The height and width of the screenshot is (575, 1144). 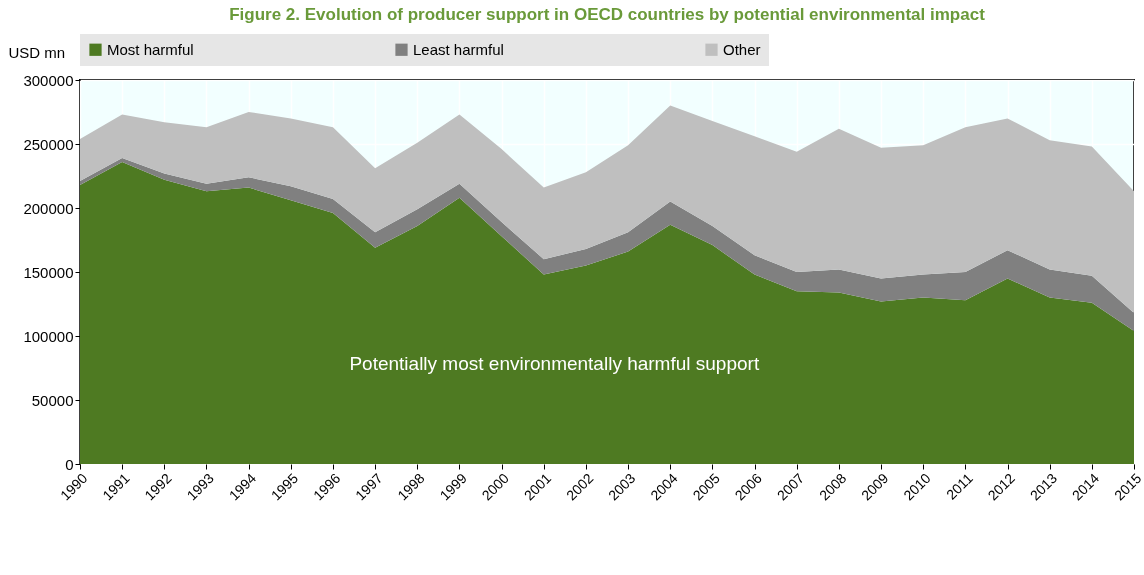 I want to click on y-tick-label: 200000, so click(x=48, y=208).